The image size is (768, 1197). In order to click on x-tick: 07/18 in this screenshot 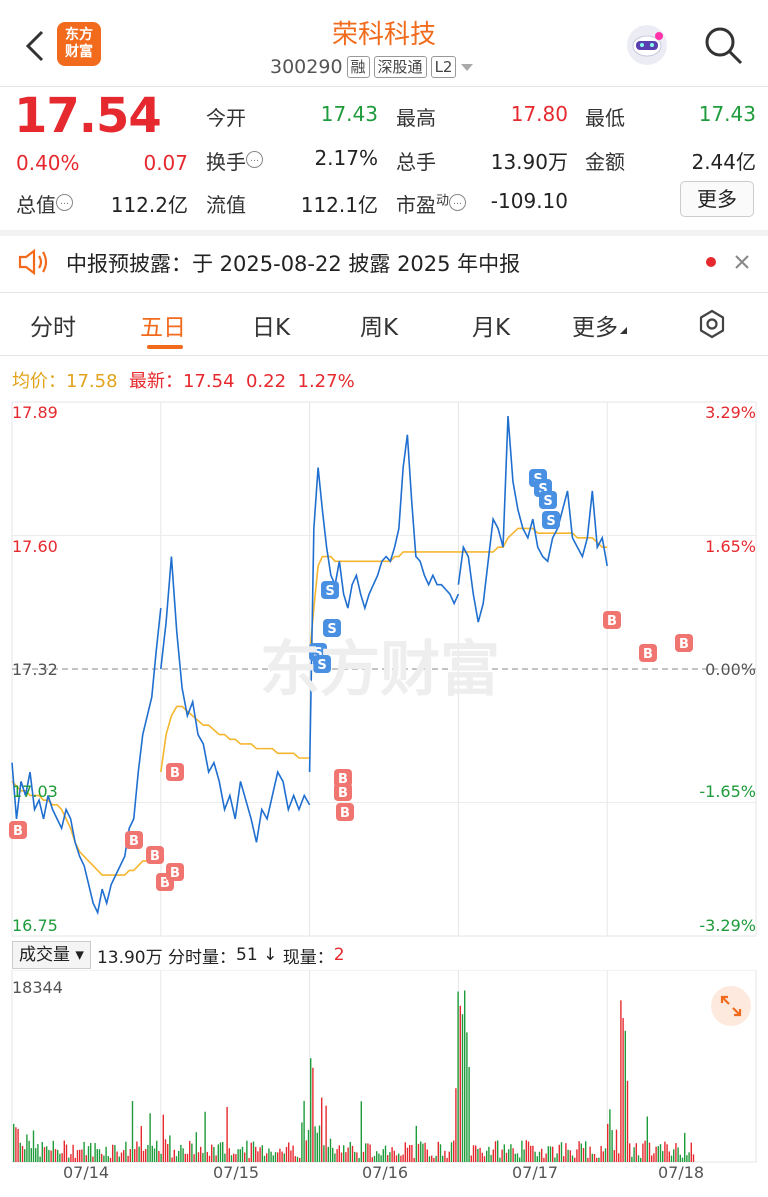, I will do `click(681, 1172)`.